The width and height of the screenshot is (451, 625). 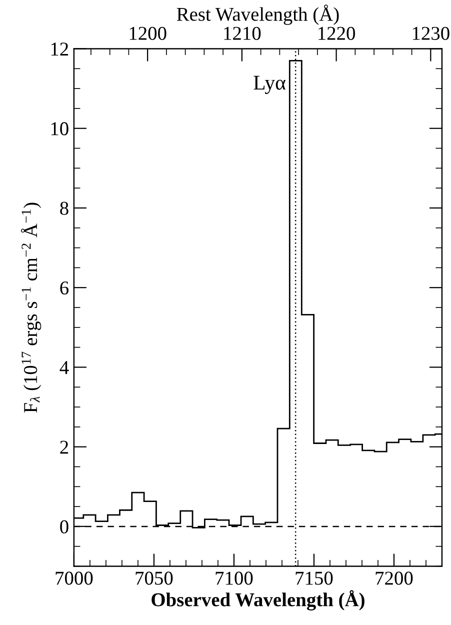 I want to click on x-tick-label: 7000, so click(x=74, y=578).